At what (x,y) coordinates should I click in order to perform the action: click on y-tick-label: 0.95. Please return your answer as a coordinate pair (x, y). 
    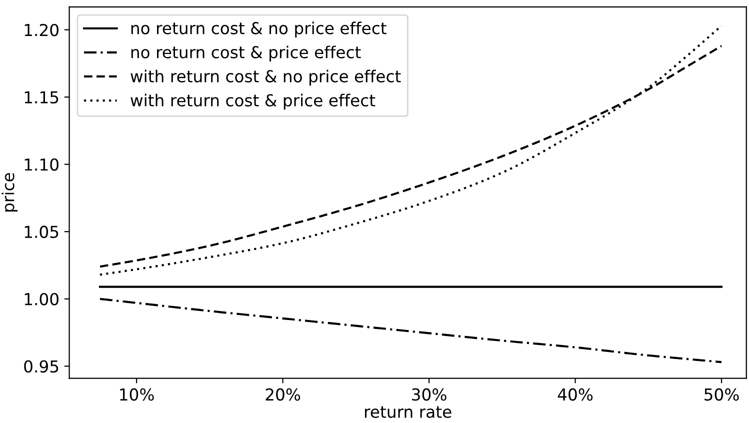
    Looking at the image, I should click on (41, 366).